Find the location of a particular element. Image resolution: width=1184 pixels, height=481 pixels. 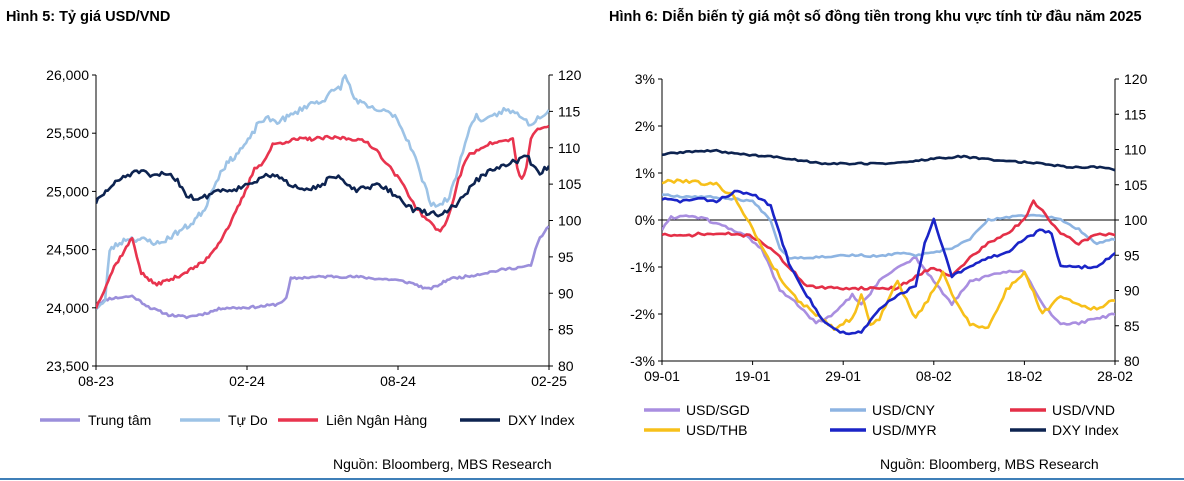

bottom-rule is located at coordinates (592, 479).